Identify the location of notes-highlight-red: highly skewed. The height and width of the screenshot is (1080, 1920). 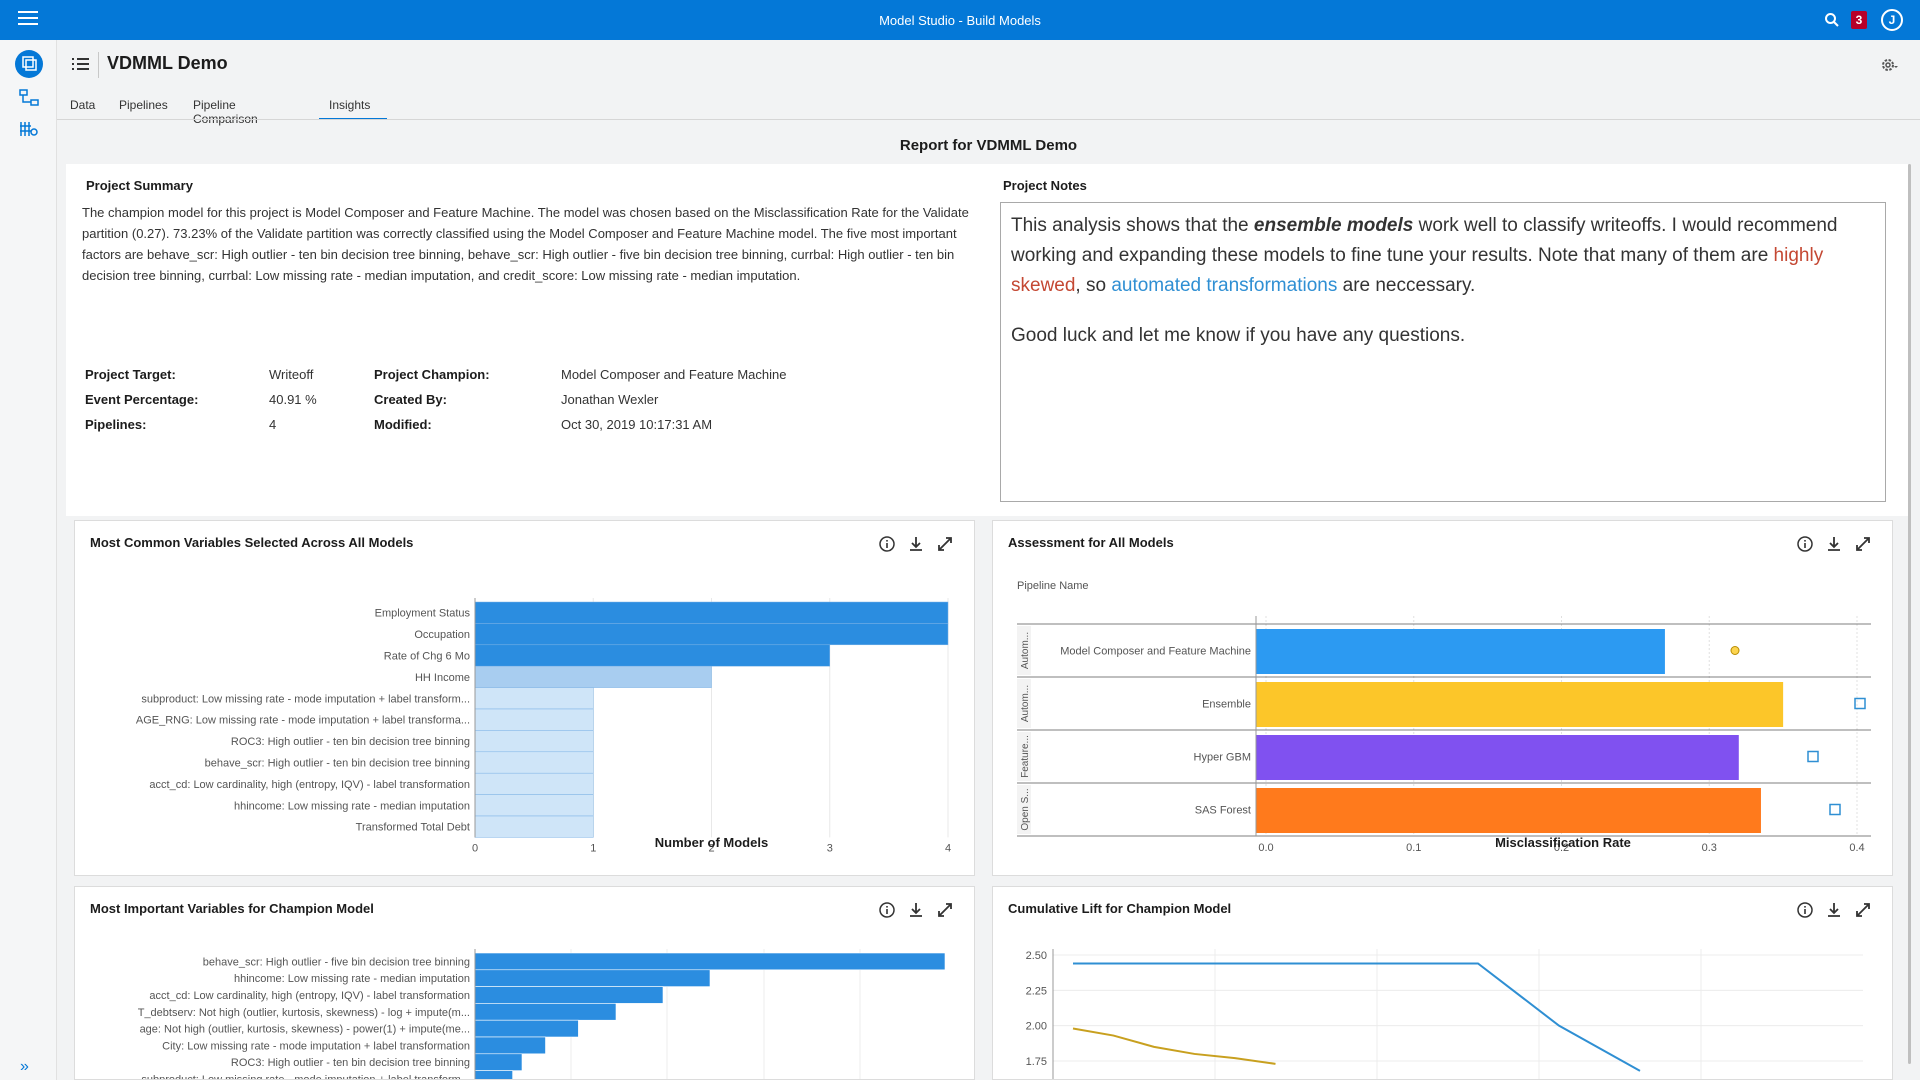
(1417, 270).